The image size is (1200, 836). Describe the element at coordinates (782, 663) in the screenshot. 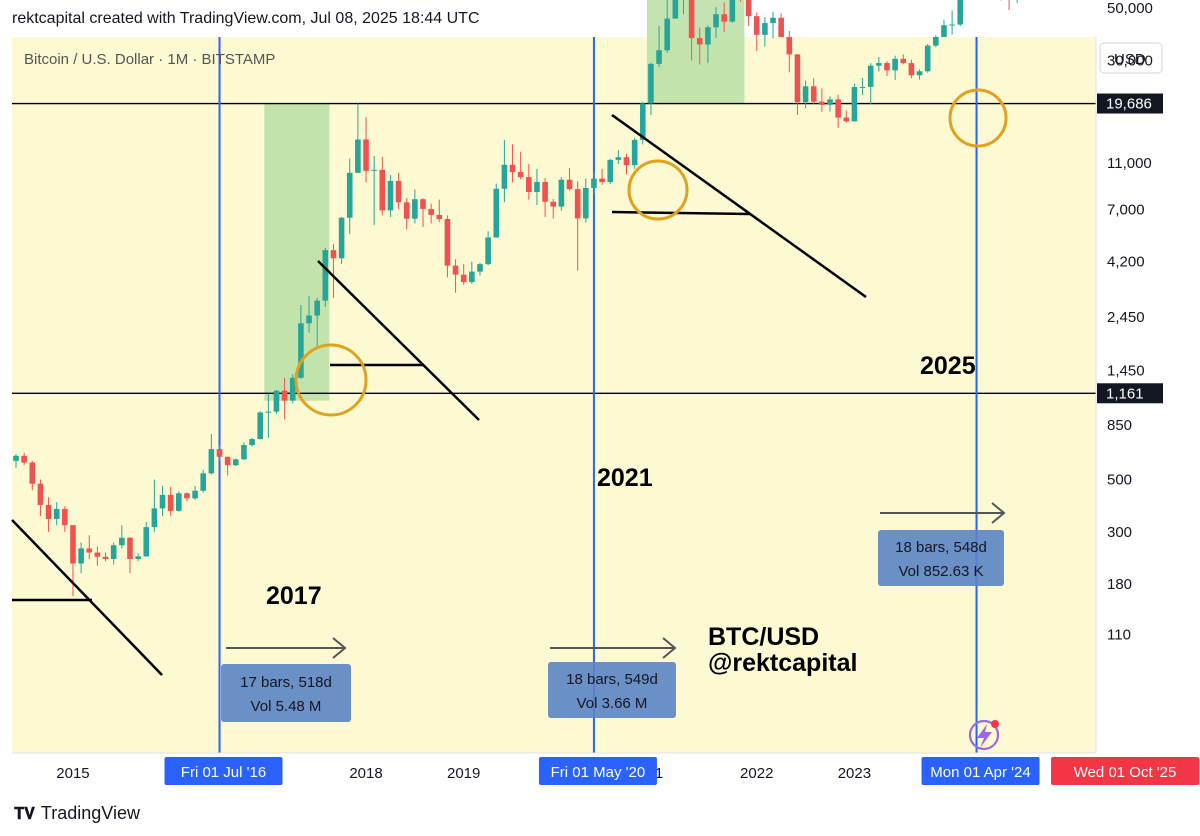

I see `annotation-handle: @rektcapital` at that location.